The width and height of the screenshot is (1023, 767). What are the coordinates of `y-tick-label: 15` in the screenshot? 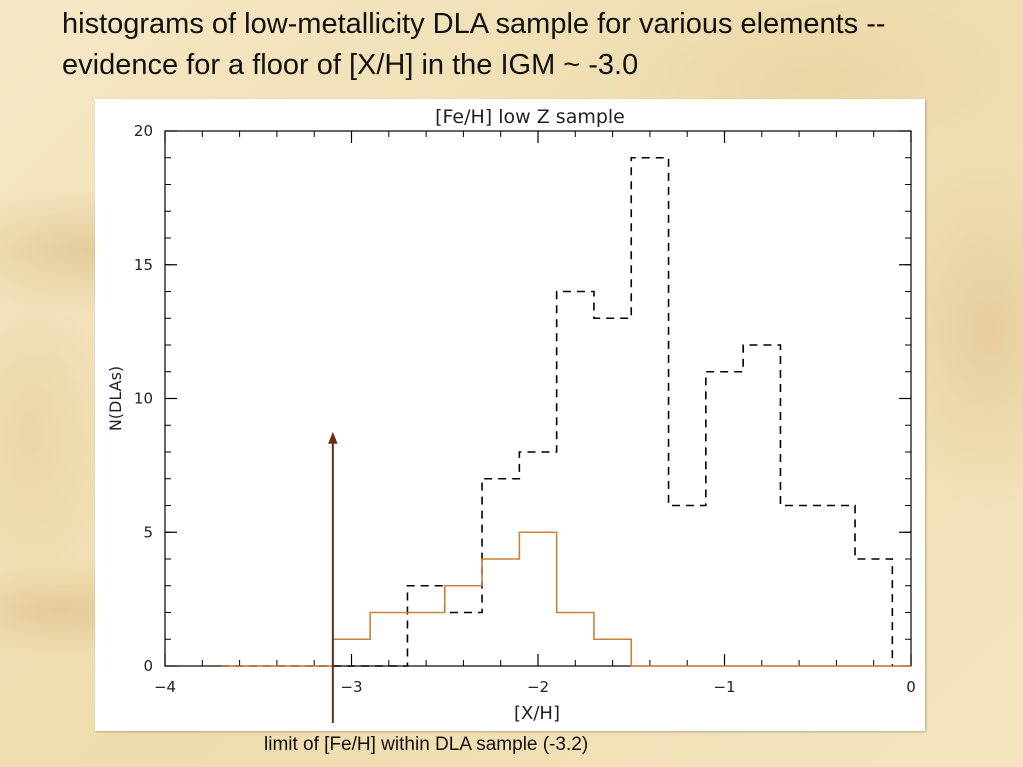 It's located at (143, 265).